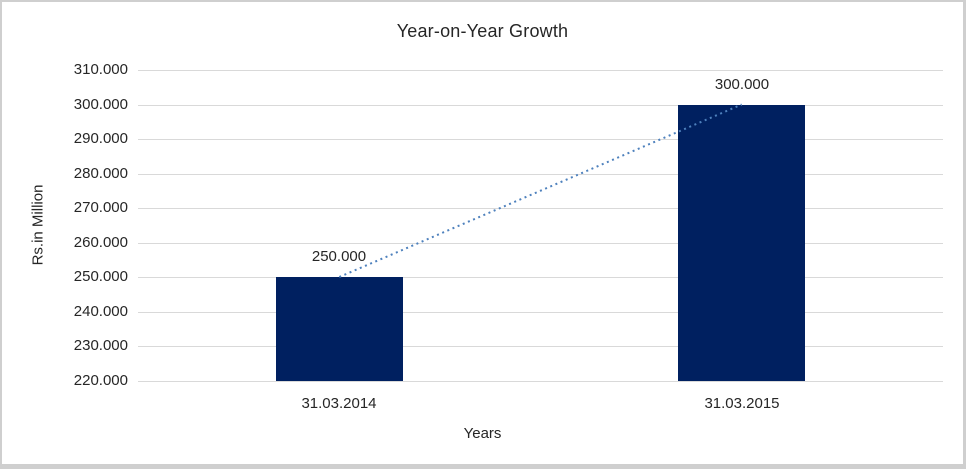 The height and width of the screenshot is (469, 966). What do you see at coordinates (100, 138) in the screenshot?
I see `y-tick-label: 290.000` at bounding box center [100, 138].